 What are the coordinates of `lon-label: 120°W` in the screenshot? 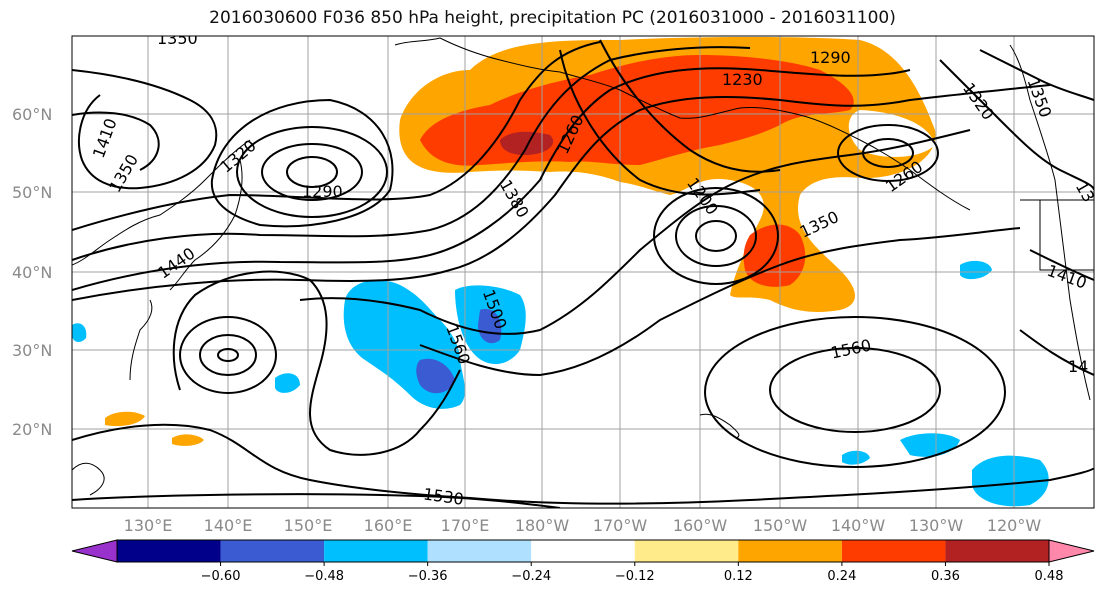 It's located at (1014, 525).